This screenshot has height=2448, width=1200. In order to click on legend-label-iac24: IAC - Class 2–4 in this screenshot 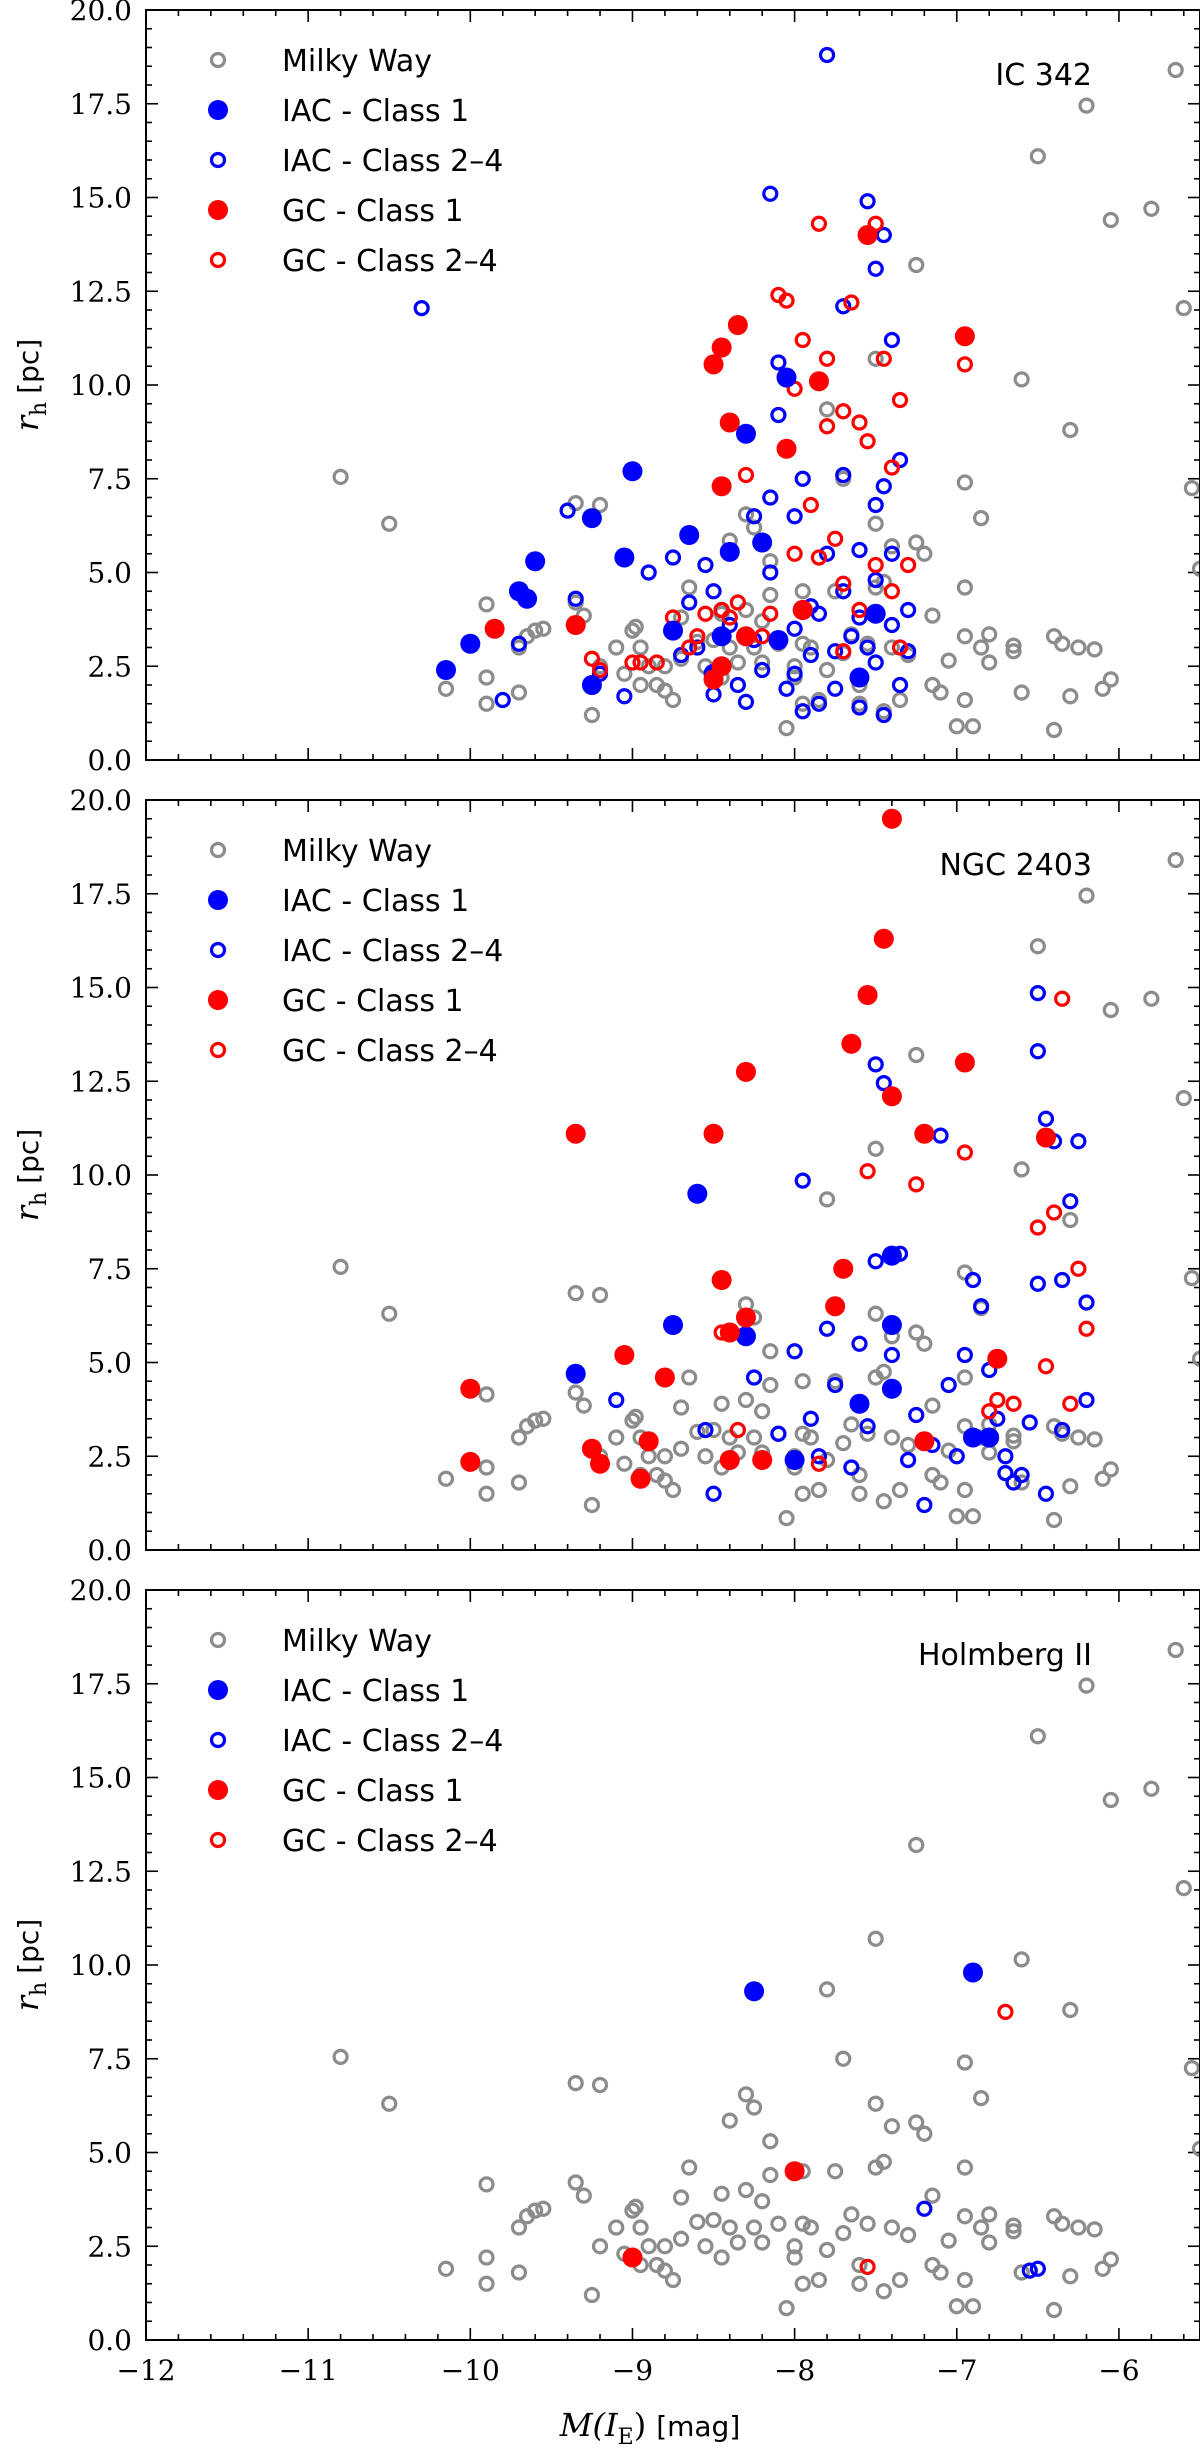, I will do `click(392, 1741)`.